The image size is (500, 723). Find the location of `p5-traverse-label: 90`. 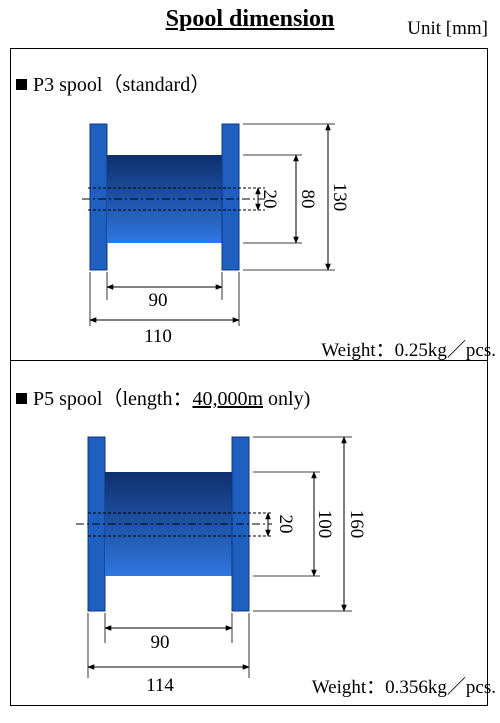

p5-traverse-label: 90 is located at coordinates (160, 642).